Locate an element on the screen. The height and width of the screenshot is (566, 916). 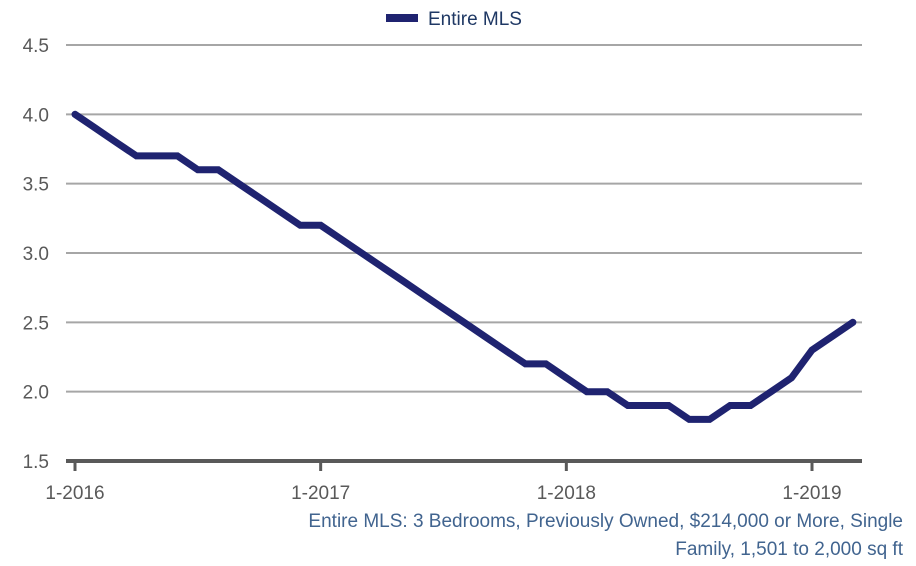
x-tick-label: 1-2017 is located at coordinates (320, 493).